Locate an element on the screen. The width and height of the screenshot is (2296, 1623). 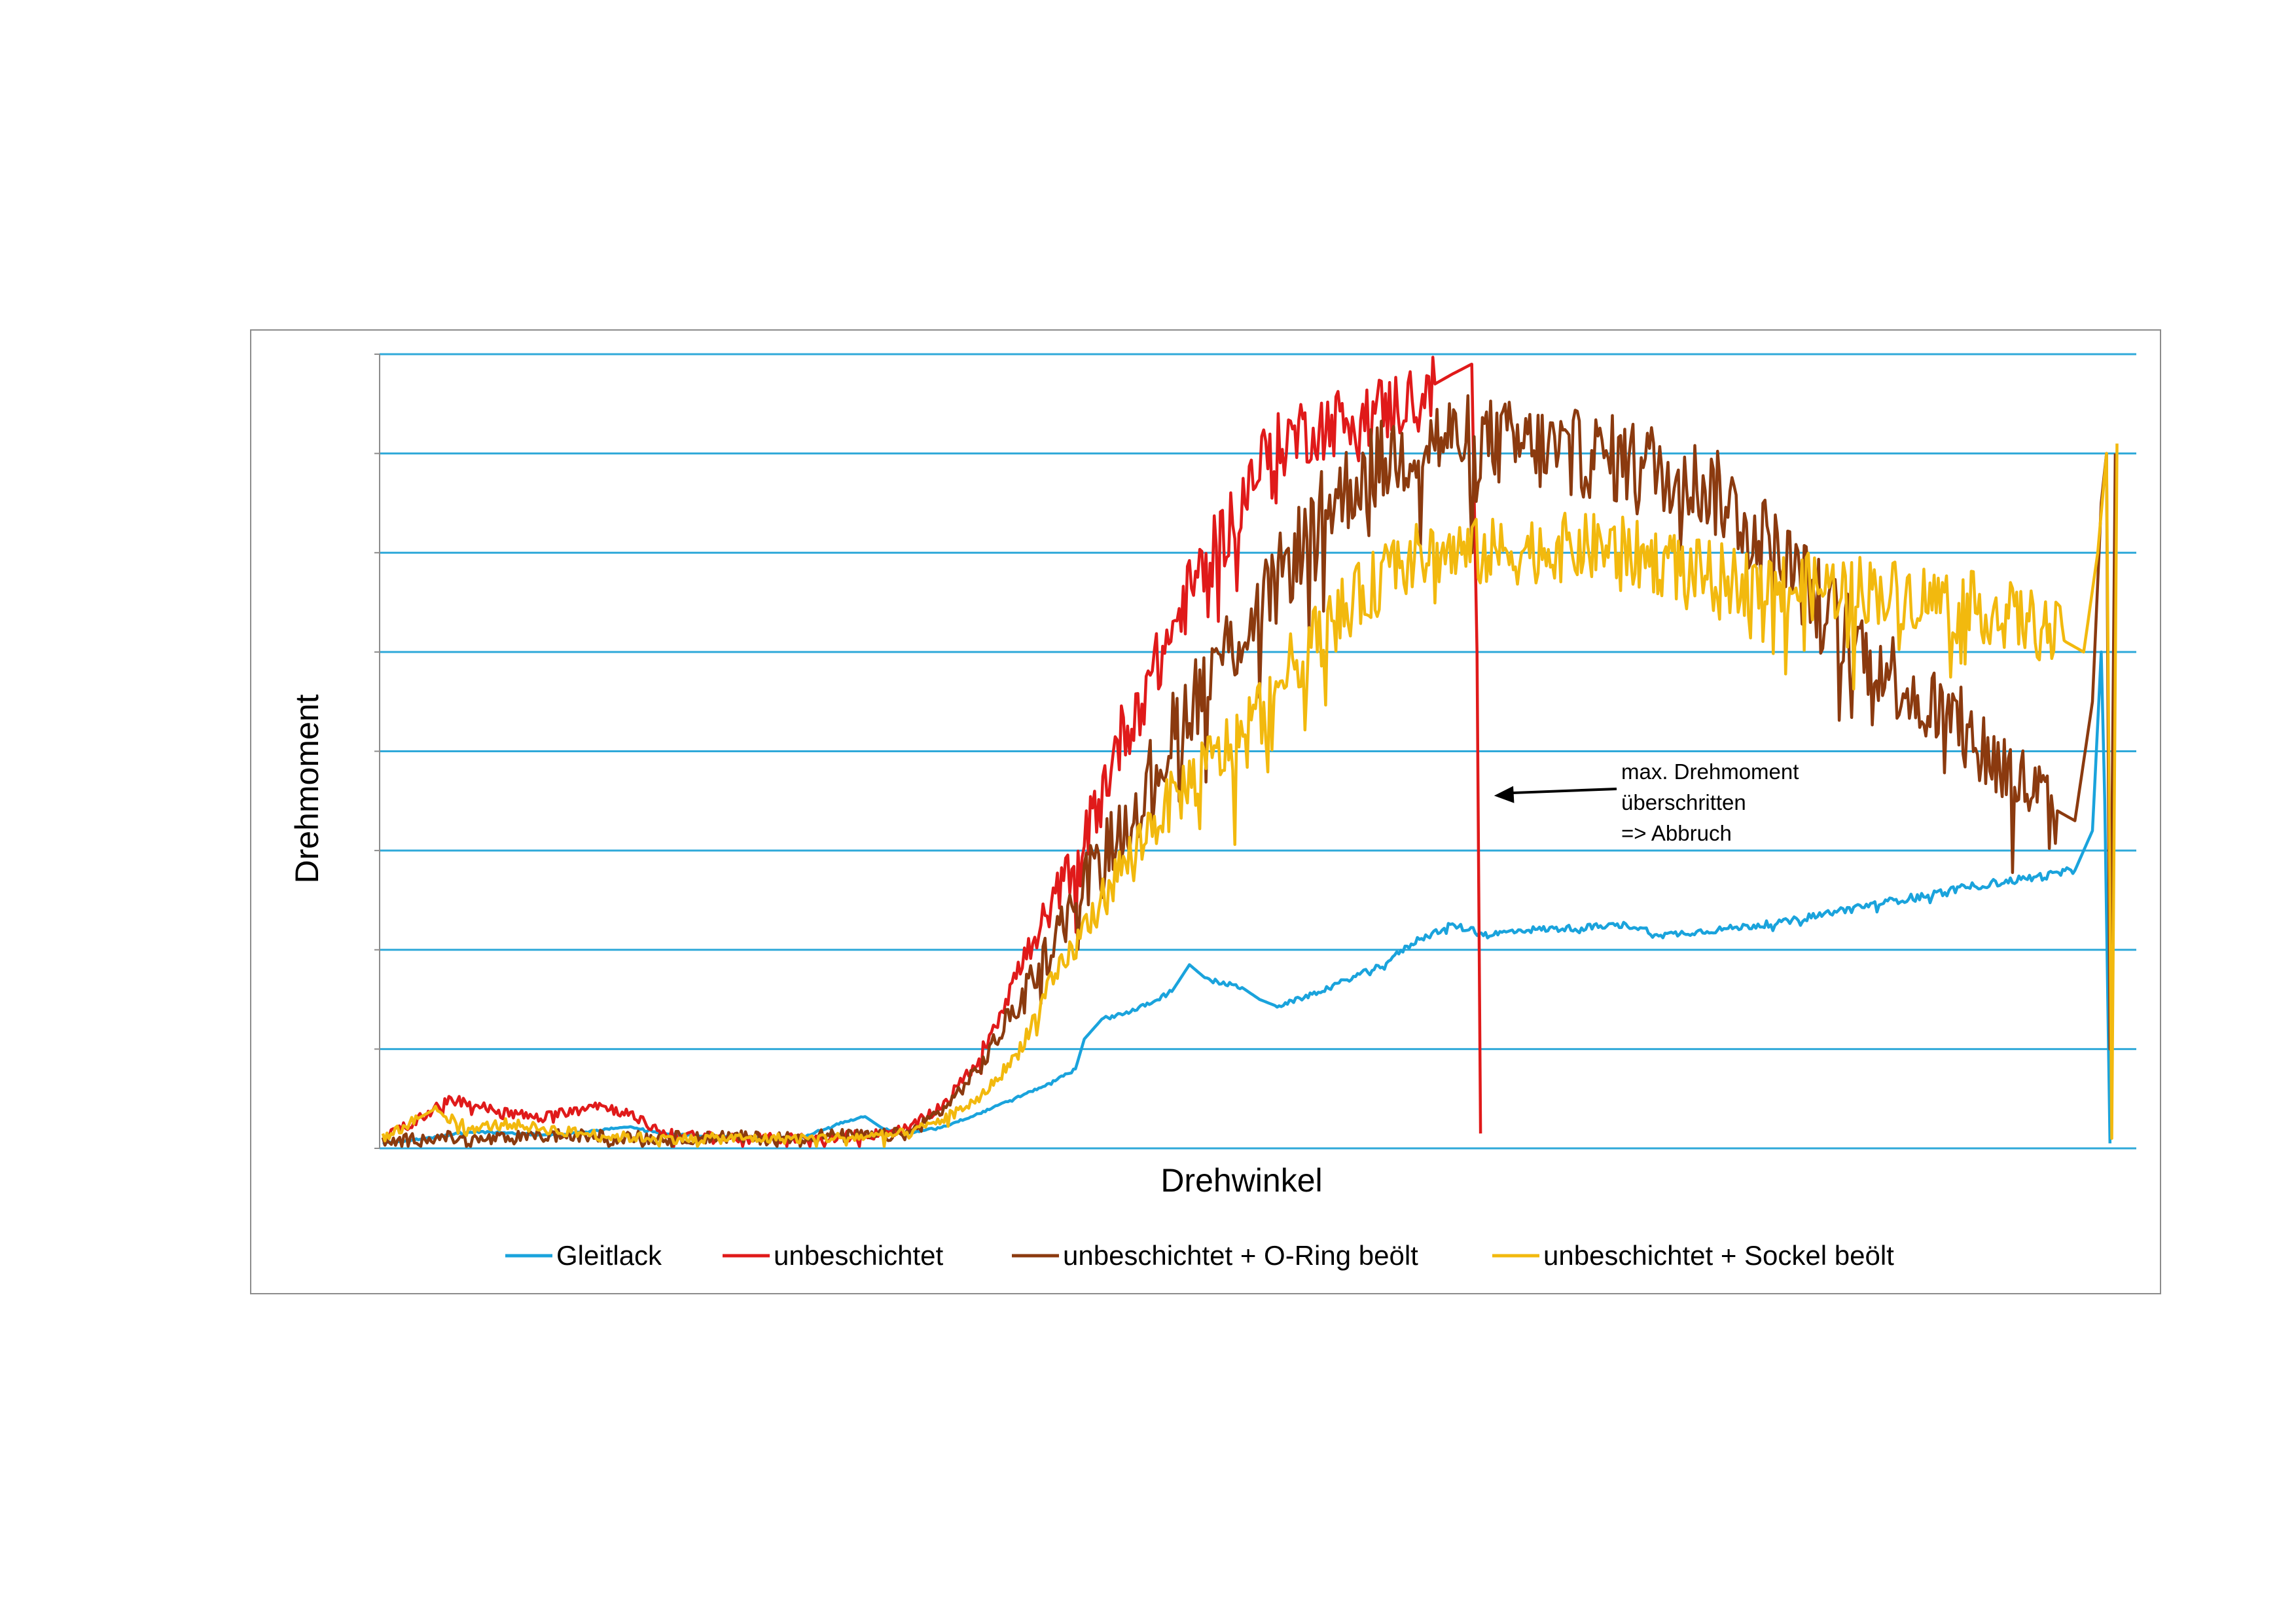
annotation-text: überschritten is located at coordinates (1683, 802).